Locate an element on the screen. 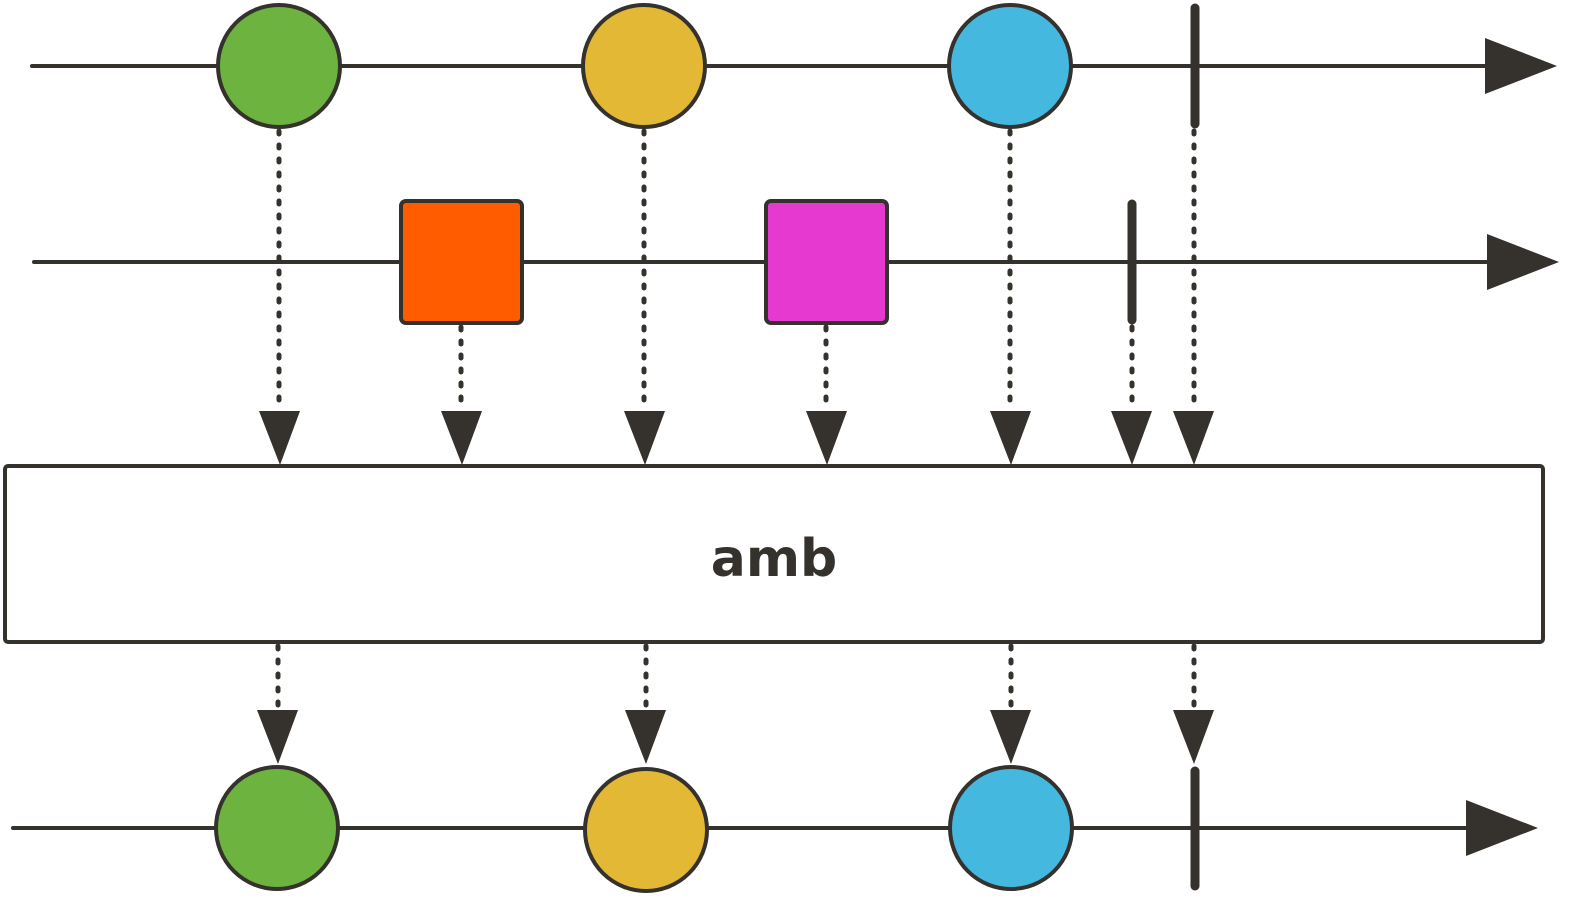 The height and width of the screenshot is (907, 1583). operator-label: amb is located at coordinates (774, 559).